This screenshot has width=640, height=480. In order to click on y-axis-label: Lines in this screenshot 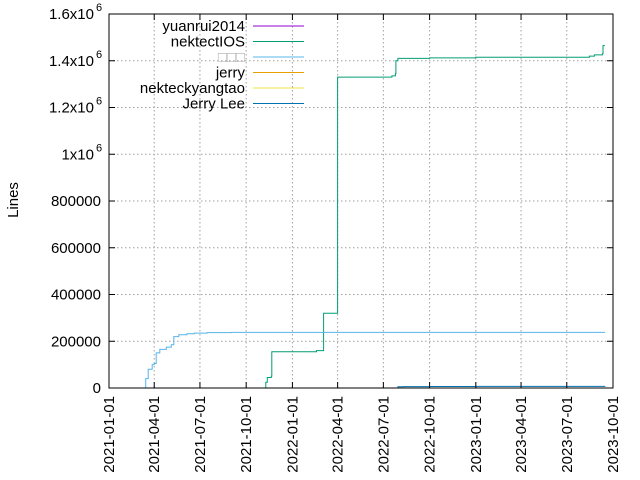, I will do `click(13, 200)`.